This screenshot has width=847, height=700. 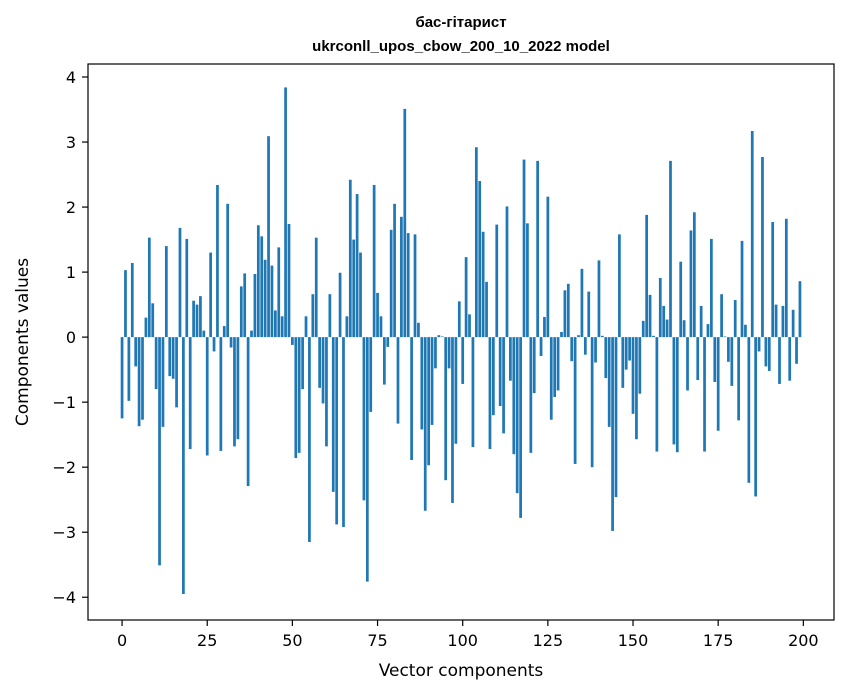 What do you see at coordinates (64, 532) in the screenshot?
I see `y-tick-label: −3` at bounding box center [64, 532].